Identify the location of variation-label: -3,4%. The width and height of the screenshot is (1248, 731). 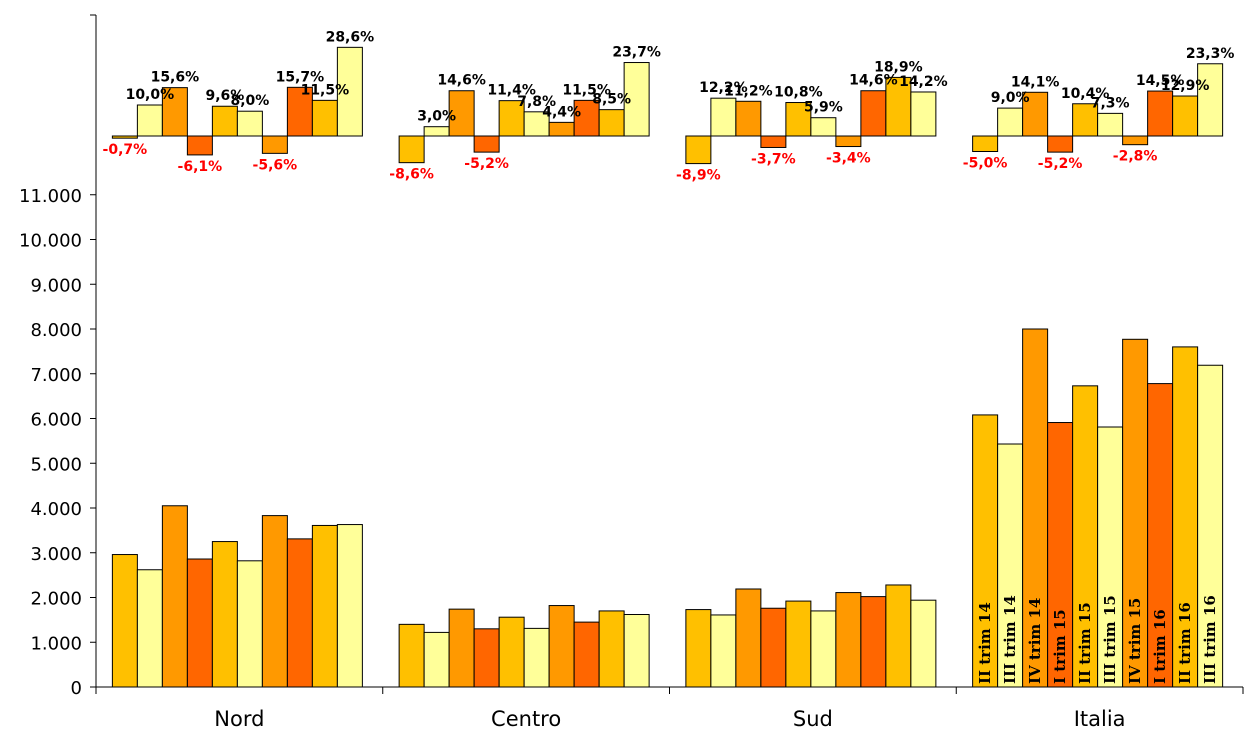
(848, 159).